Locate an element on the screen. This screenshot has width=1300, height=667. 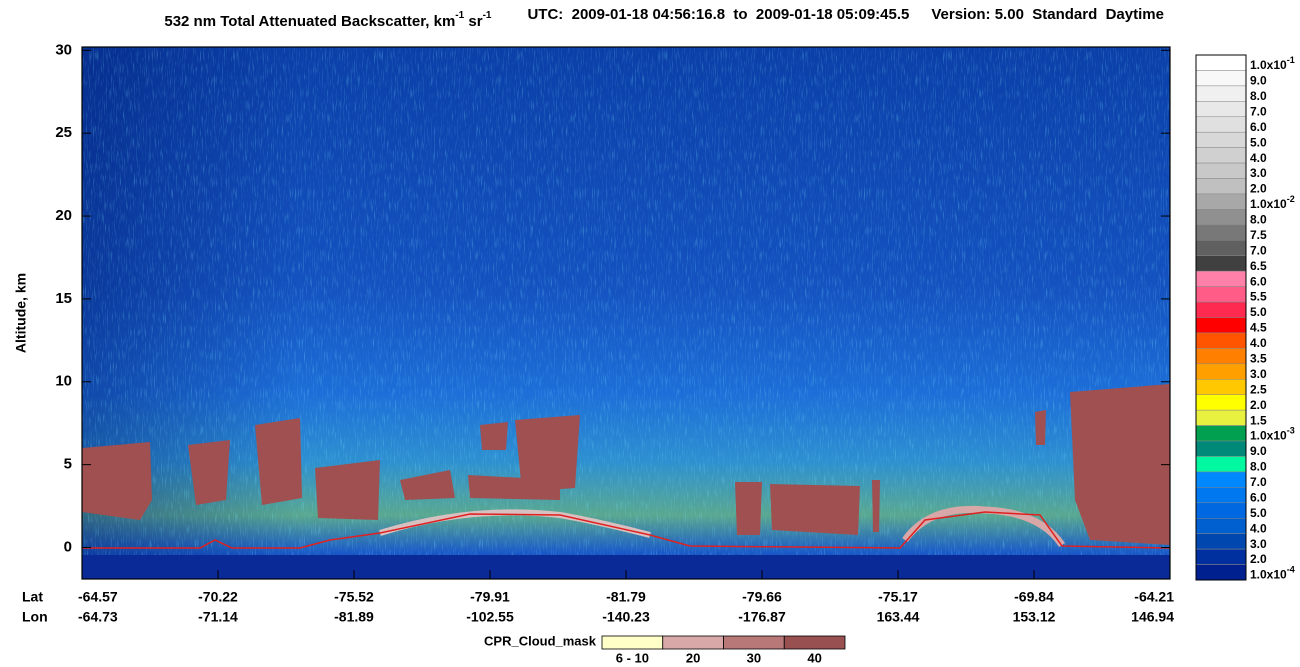
lon-tick-label: -140.23 is located at coordinates (626, 617).